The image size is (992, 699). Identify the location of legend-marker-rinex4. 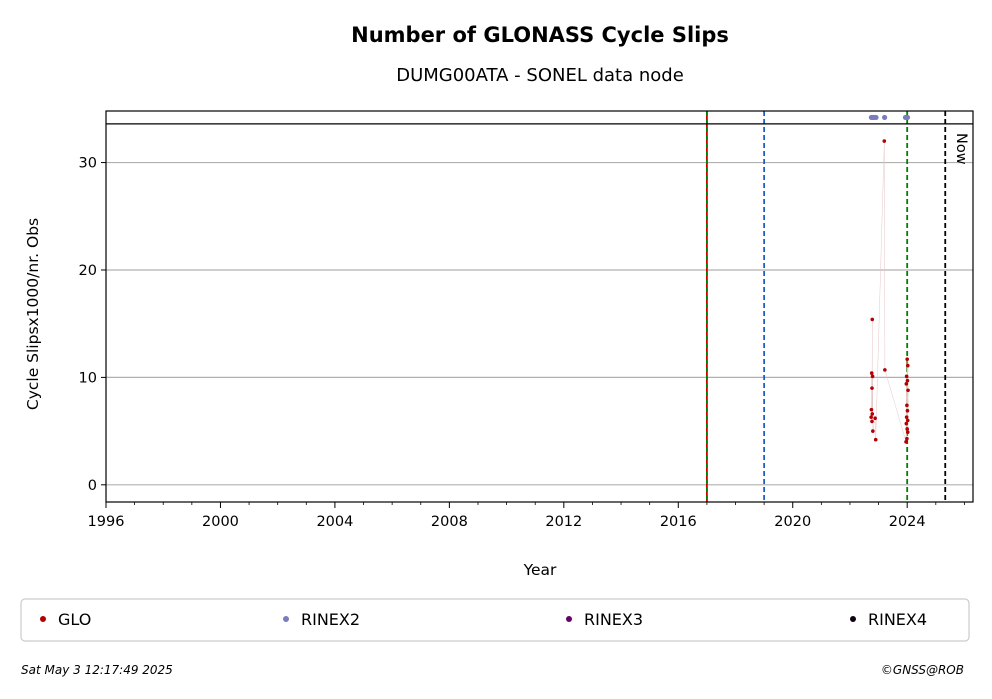
(853, 619).